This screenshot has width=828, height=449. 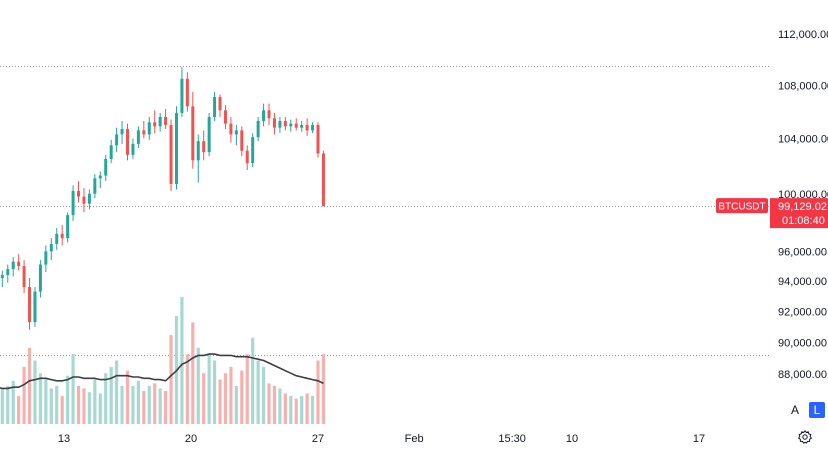 I want to click on last-price-value: 99,129.02, so click(x=802, y=207).